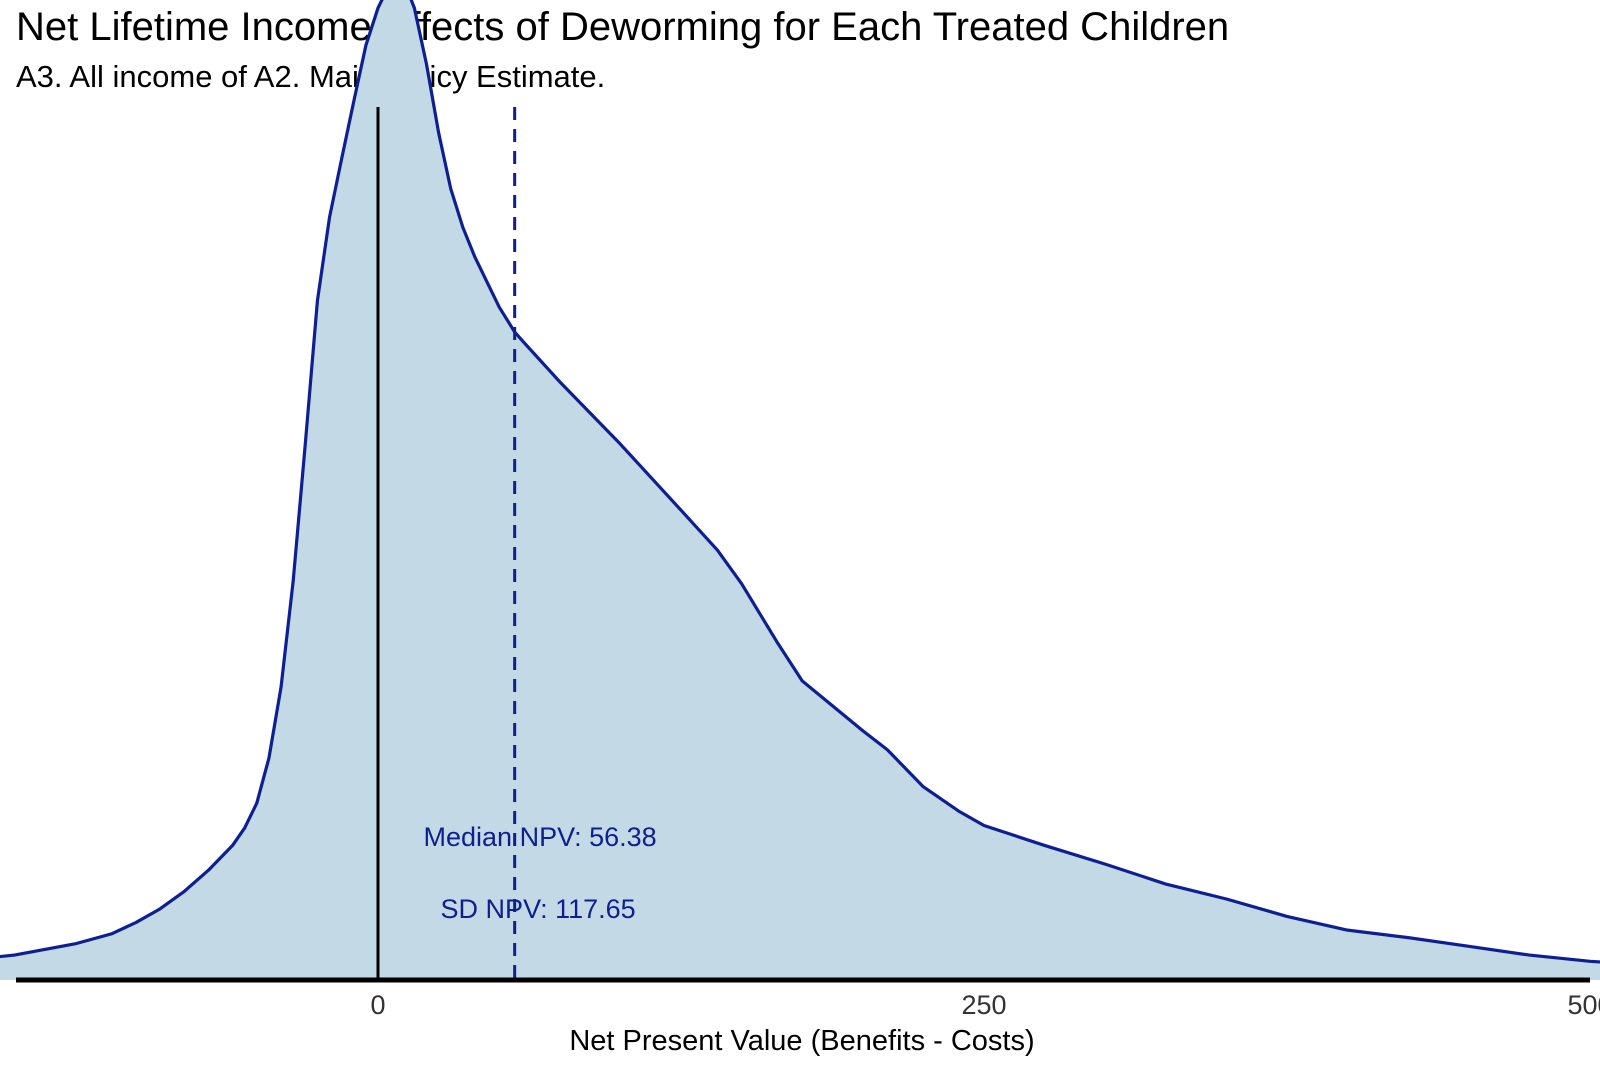 Image resolution: width=1600 pixels, height=1067 pixels. Describe the element at coordinates (1583, 1005) in the screenshot. I see `x-tick-label: 500` at that location.